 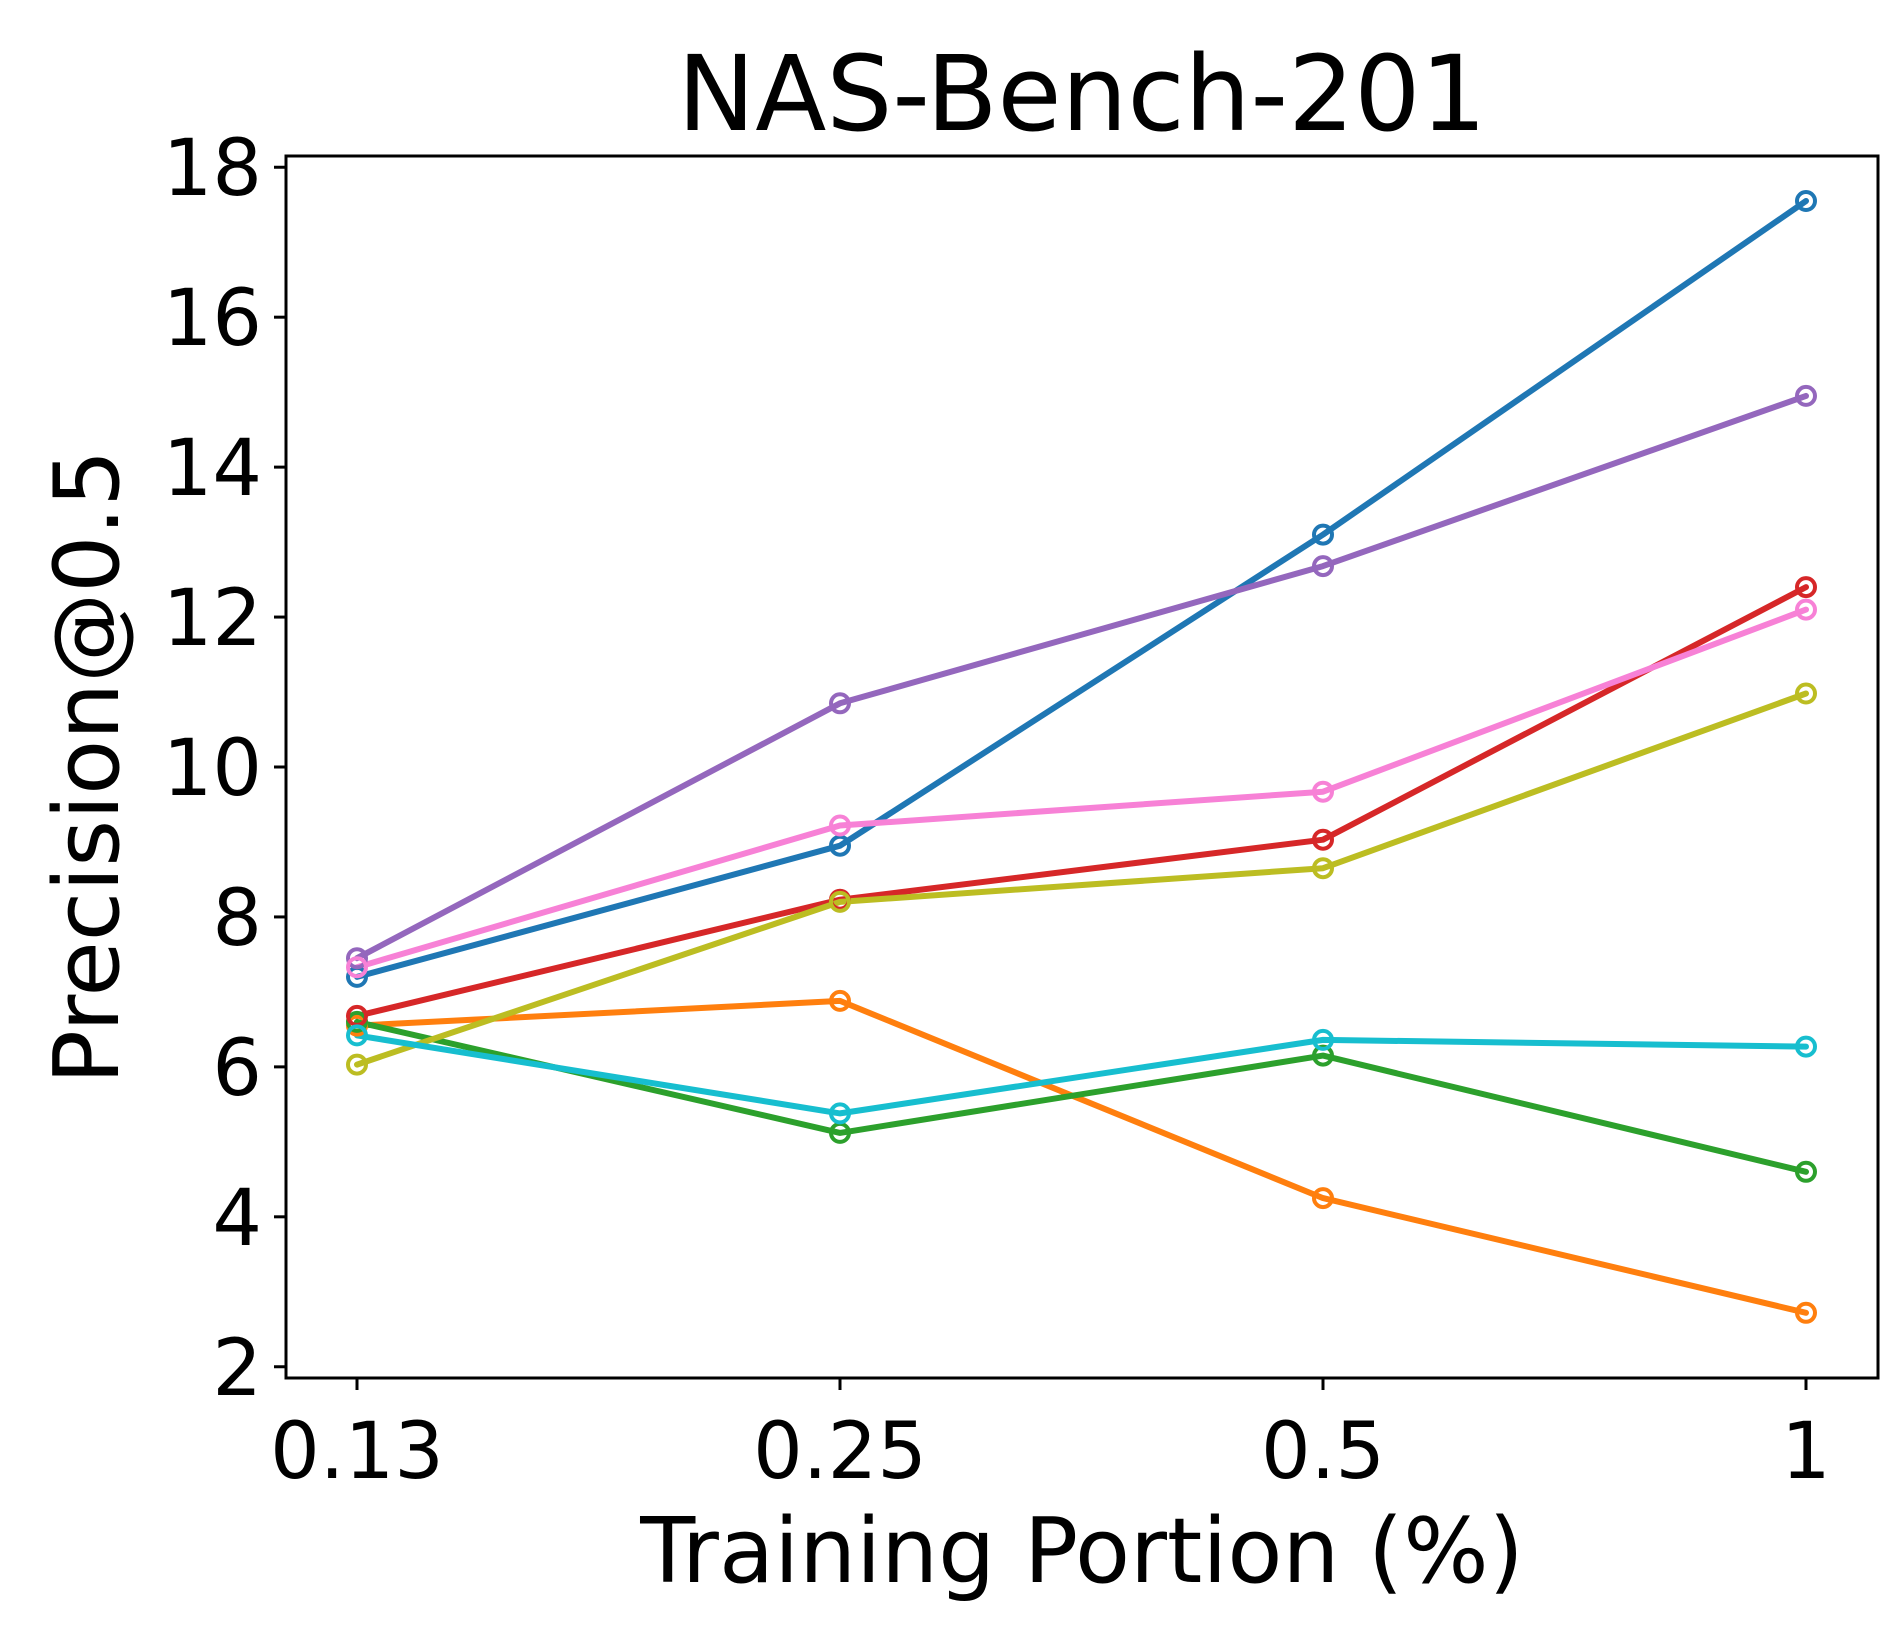 What do you see at coordinates (1050, 1437) in the screenshot?
I see `x-axis: 0.13 0.25 0.5 1` at bounding box center [1050, 1437].